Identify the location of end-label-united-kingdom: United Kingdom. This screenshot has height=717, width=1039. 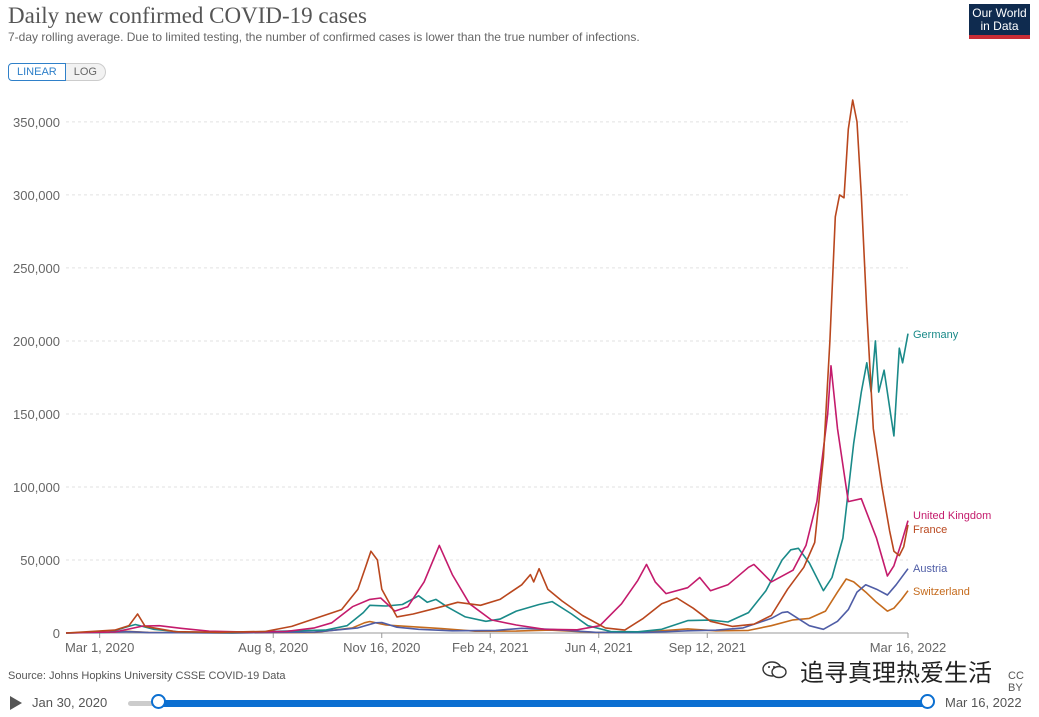
(952, 516).